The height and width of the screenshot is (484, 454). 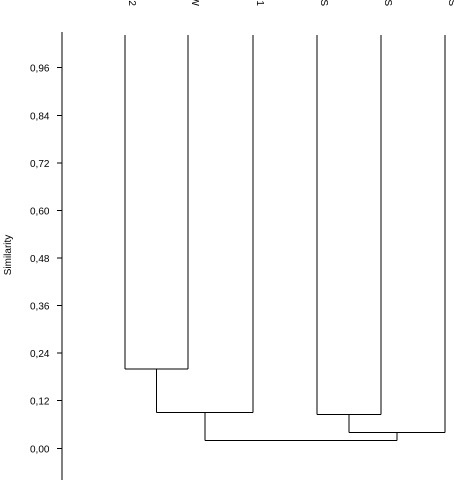 I want to click on leaf-labels: SS2 CW SS1 TS CS MS, so click(x=290, y=3).